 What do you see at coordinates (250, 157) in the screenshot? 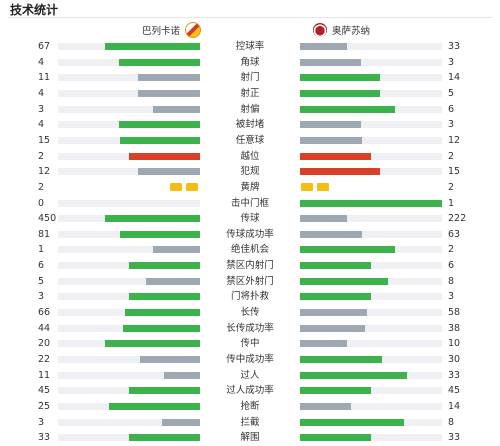
I see `stat-row: 2 越位 2` at bounding box center [250, 157].